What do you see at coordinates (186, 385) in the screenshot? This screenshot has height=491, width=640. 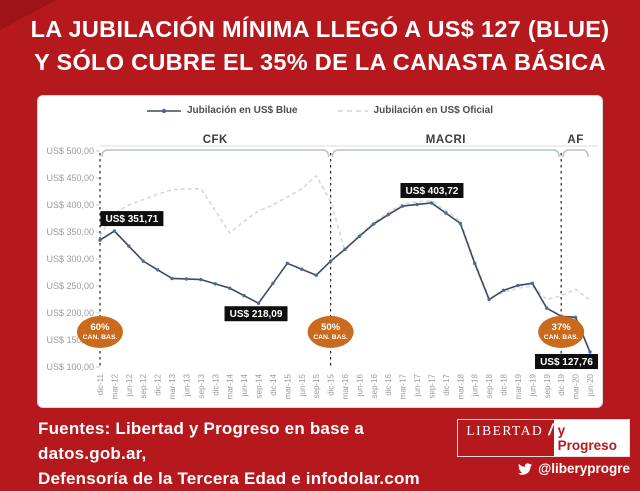 I see `x-axis-label: jun-13` at bounding box center [186, 385].